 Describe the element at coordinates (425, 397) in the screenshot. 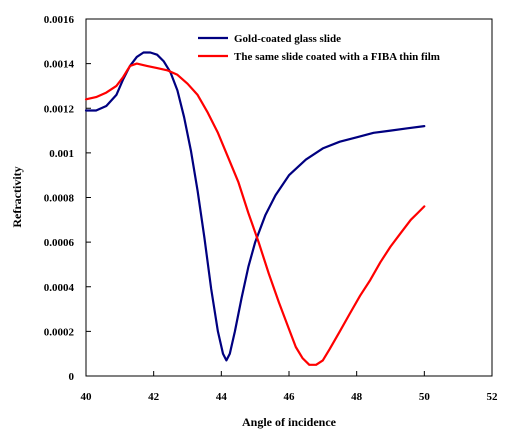

I see `x-tick-label-5: 50` at that location.